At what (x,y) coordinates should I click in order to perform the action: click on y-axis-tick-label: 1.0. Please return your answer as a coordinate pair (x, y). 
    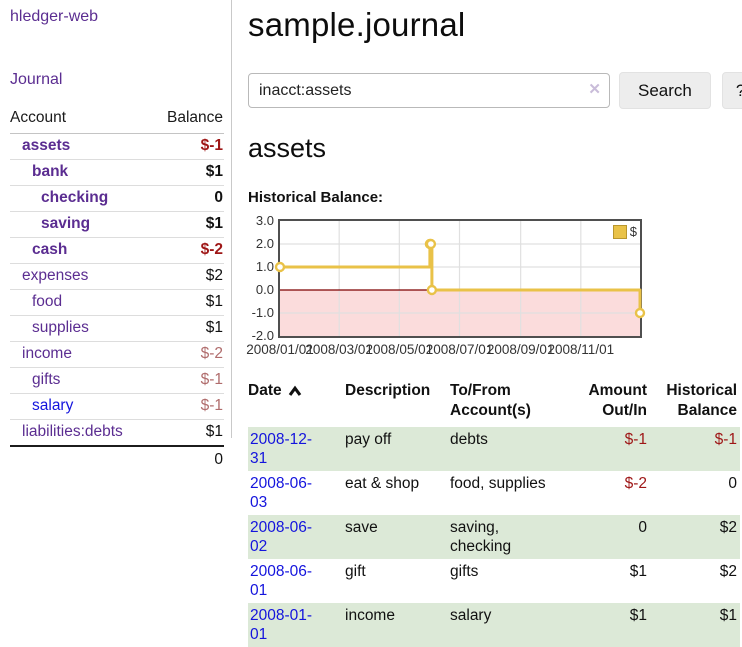
    Looking at the image, I should click on (264, 266).